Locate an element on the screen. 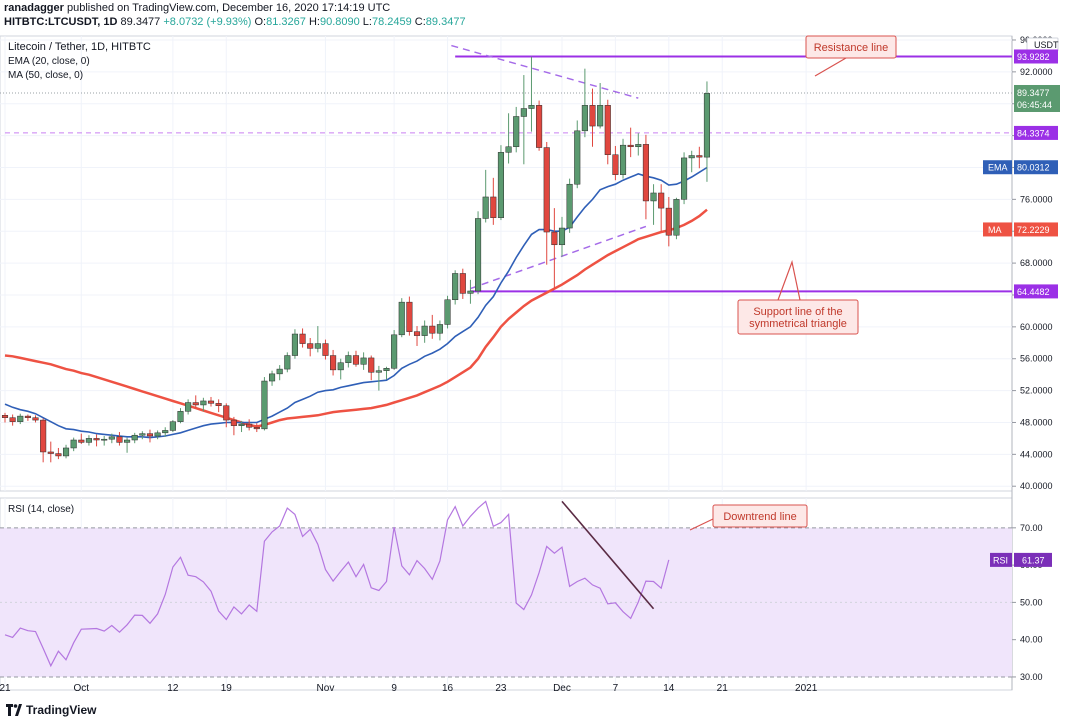 The image size is (1080, 721). resistance-line-pointer is located at coordinates (830, 67).